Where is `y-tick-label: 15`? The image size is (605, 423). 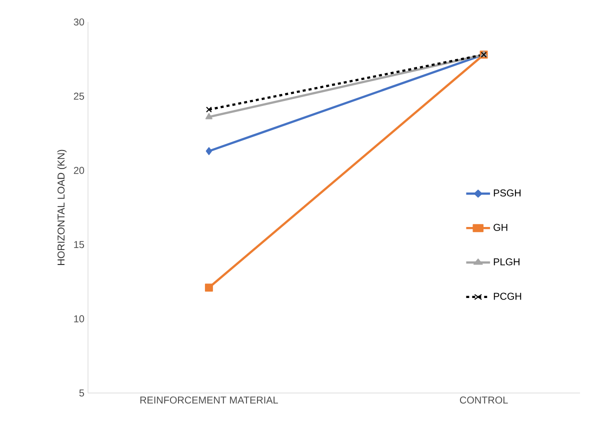
y-tick-label: 15 is located at coordinates (79, 244).